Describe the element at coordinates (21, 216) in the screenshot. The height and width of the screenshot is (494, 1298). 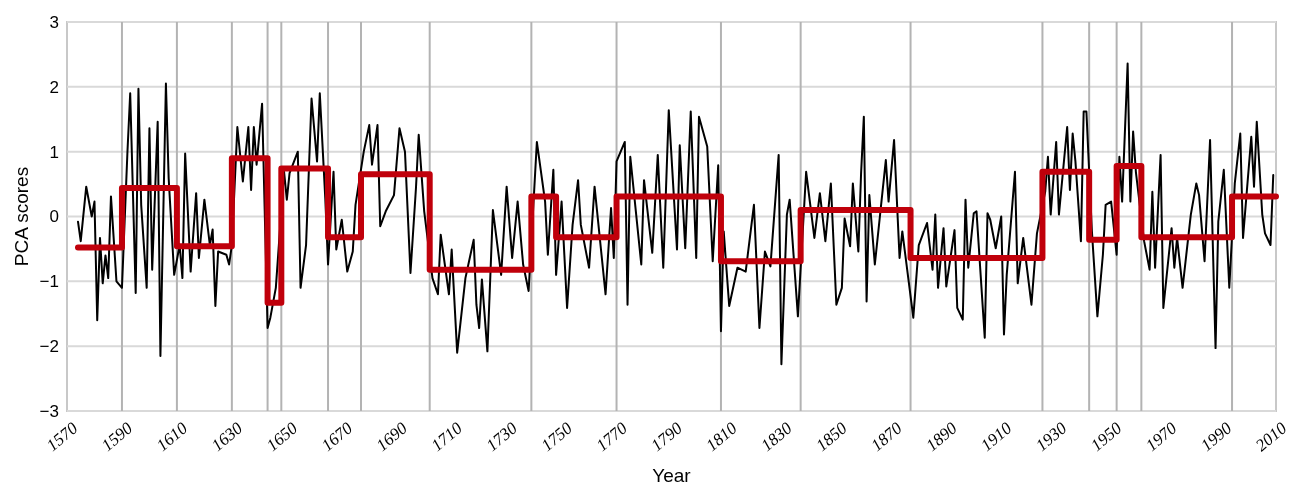
I see `y-axis-title: PCA scores` at that location.